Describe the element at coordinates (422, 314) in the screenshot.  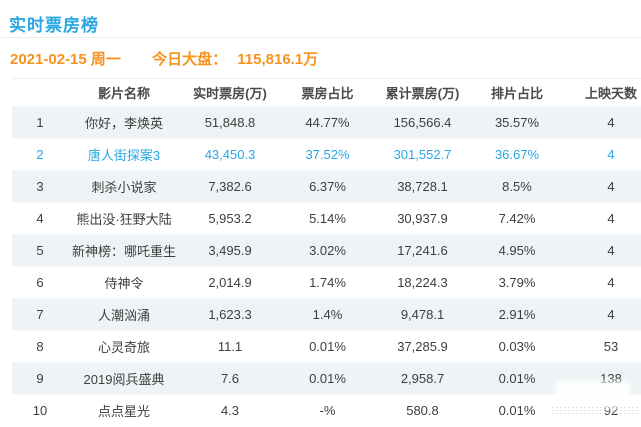
I see `cumulative-boxoffice-cell: 9,478.1` at that location.